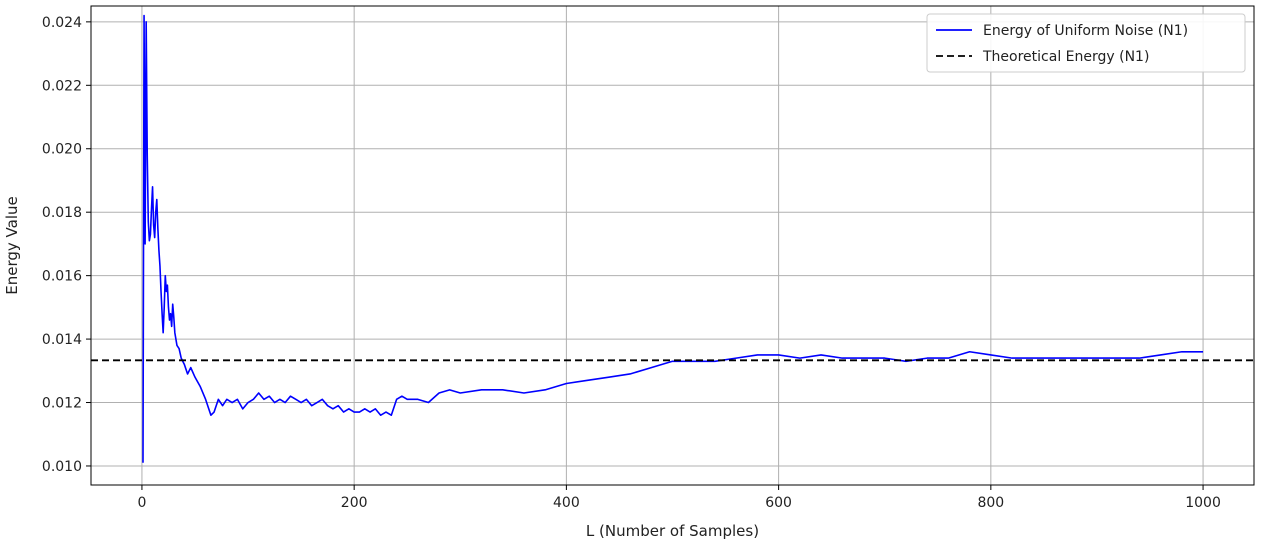 The width and height of the screenshot is (1261, 545). Describe the element at coordinates (62, 467) in the screenshot. I see `y-tick-label: 0.010` at that location.